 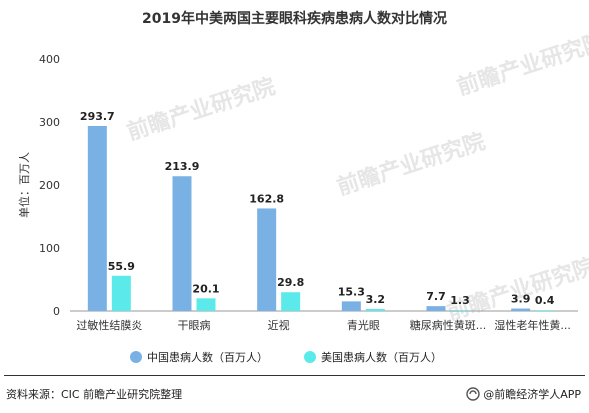 What do you see at coordinates (294, 358) in the screenshot?
I see `legend: 中国患病人数（百万人） 美国患病人数（百万人）` at bounding box center [294, 358].